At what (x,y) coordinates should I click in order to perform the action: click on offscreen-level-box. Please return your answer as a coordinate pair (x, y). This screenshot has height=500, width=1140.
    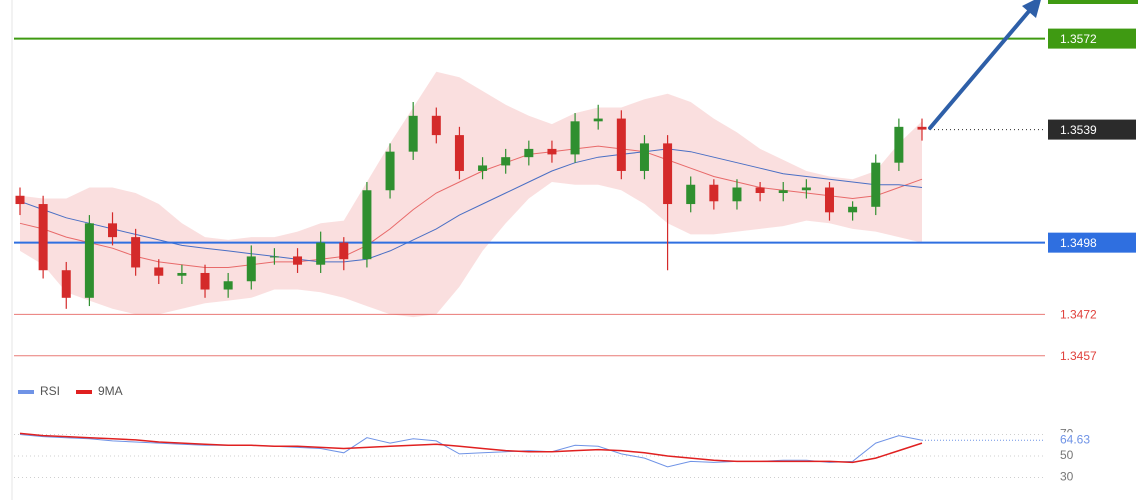
    Looking at the image, I should click on (1093, 2).